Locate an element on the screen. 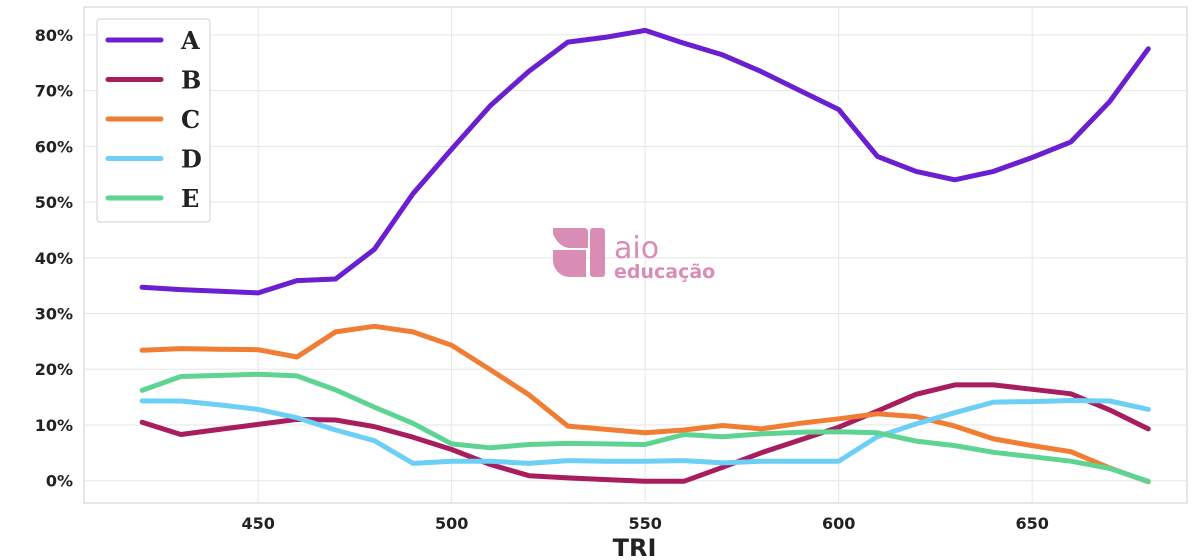  legend-label-d: D is located at coordinates (191, 159).